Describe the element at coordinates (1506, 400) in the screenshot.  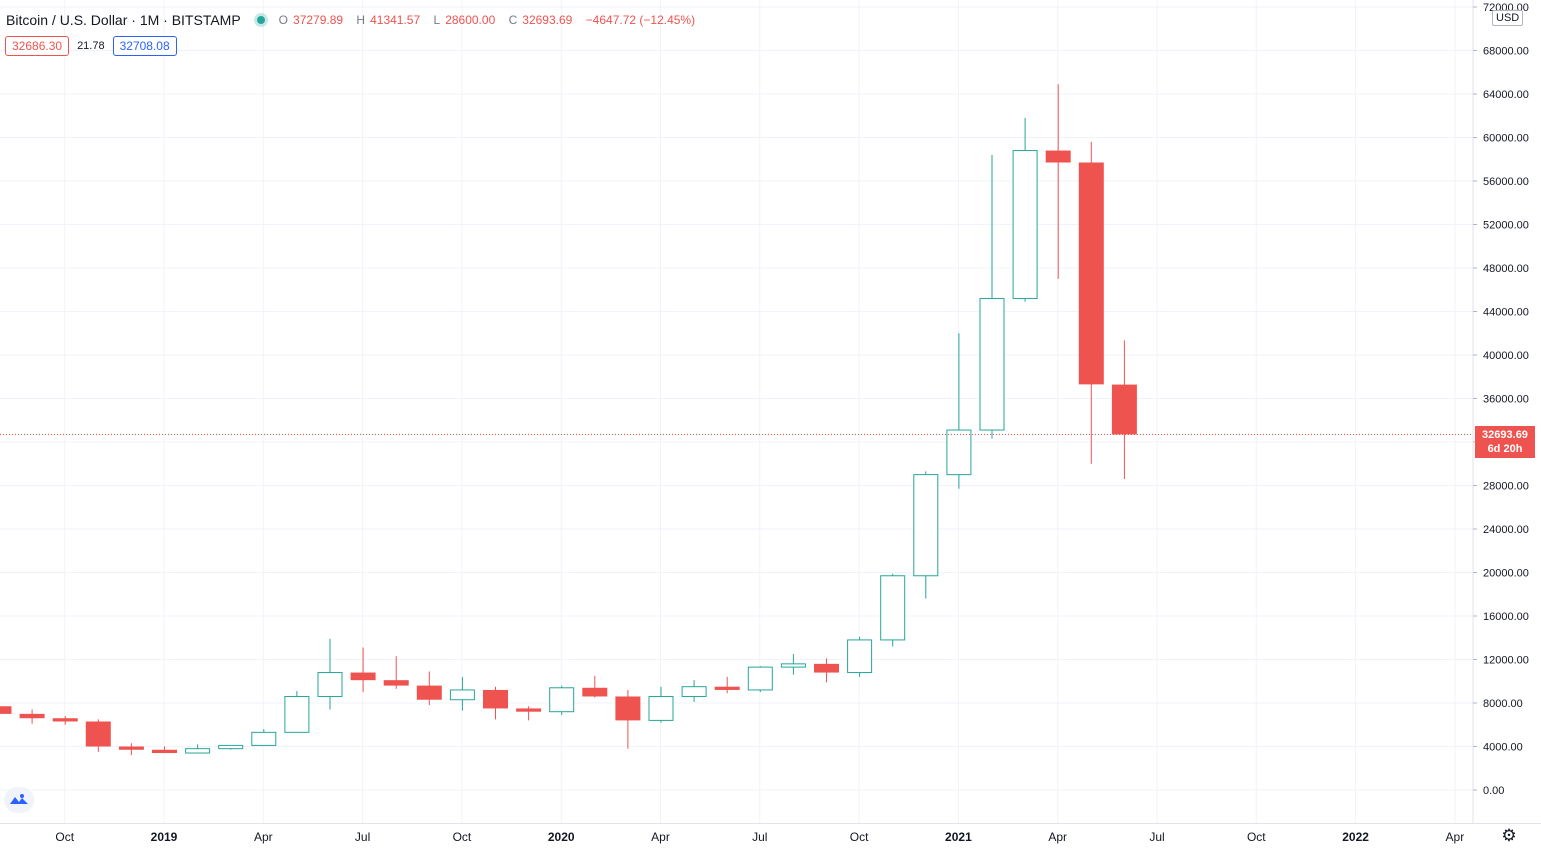
I see `y-tick-label: 36000.00` at that location.